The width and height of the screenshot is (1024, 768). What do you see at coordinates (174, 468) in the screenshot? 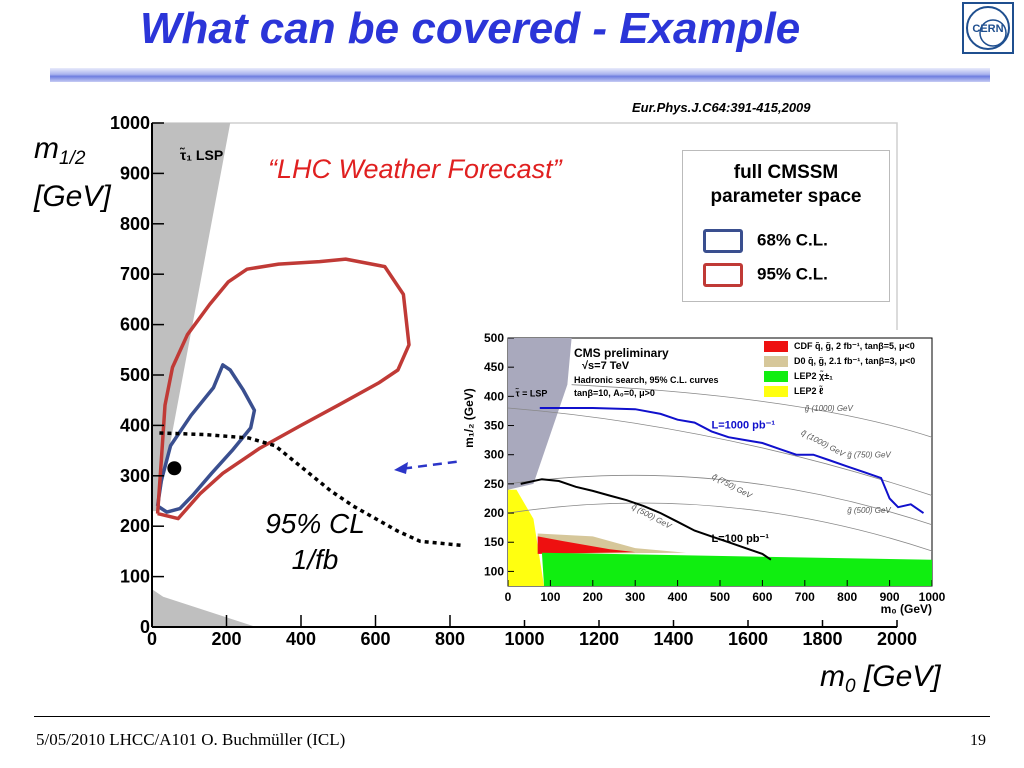
I see `best-fit-point` at bounding box center [174, 468].